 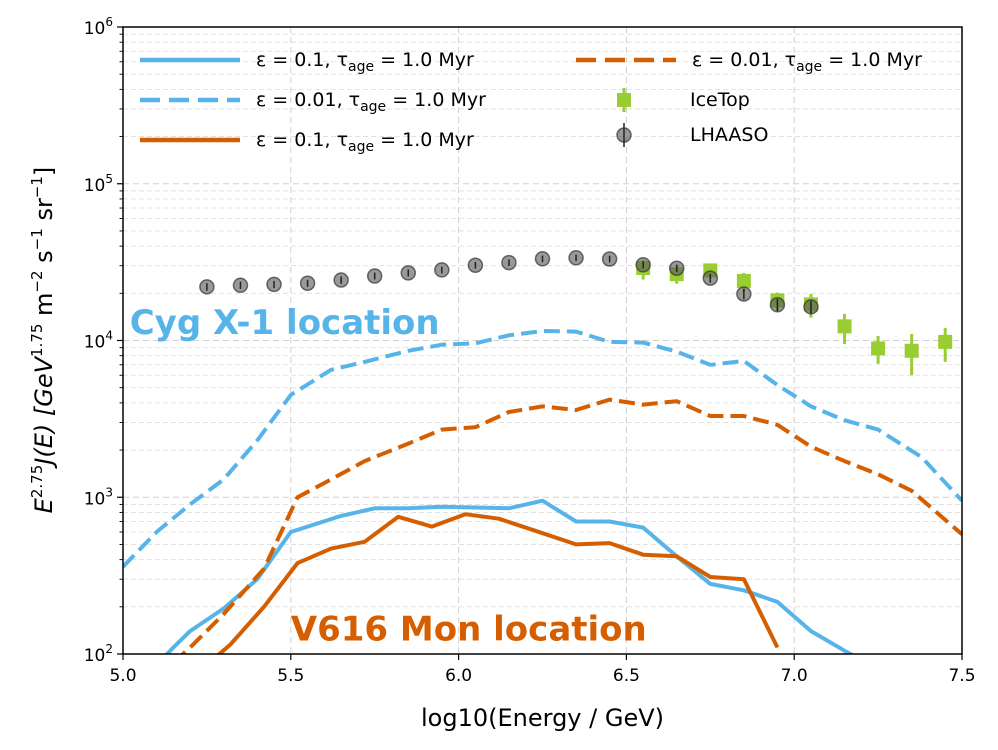 I want to click on x-tick-label: 6.0, so click(x=458, y=676).